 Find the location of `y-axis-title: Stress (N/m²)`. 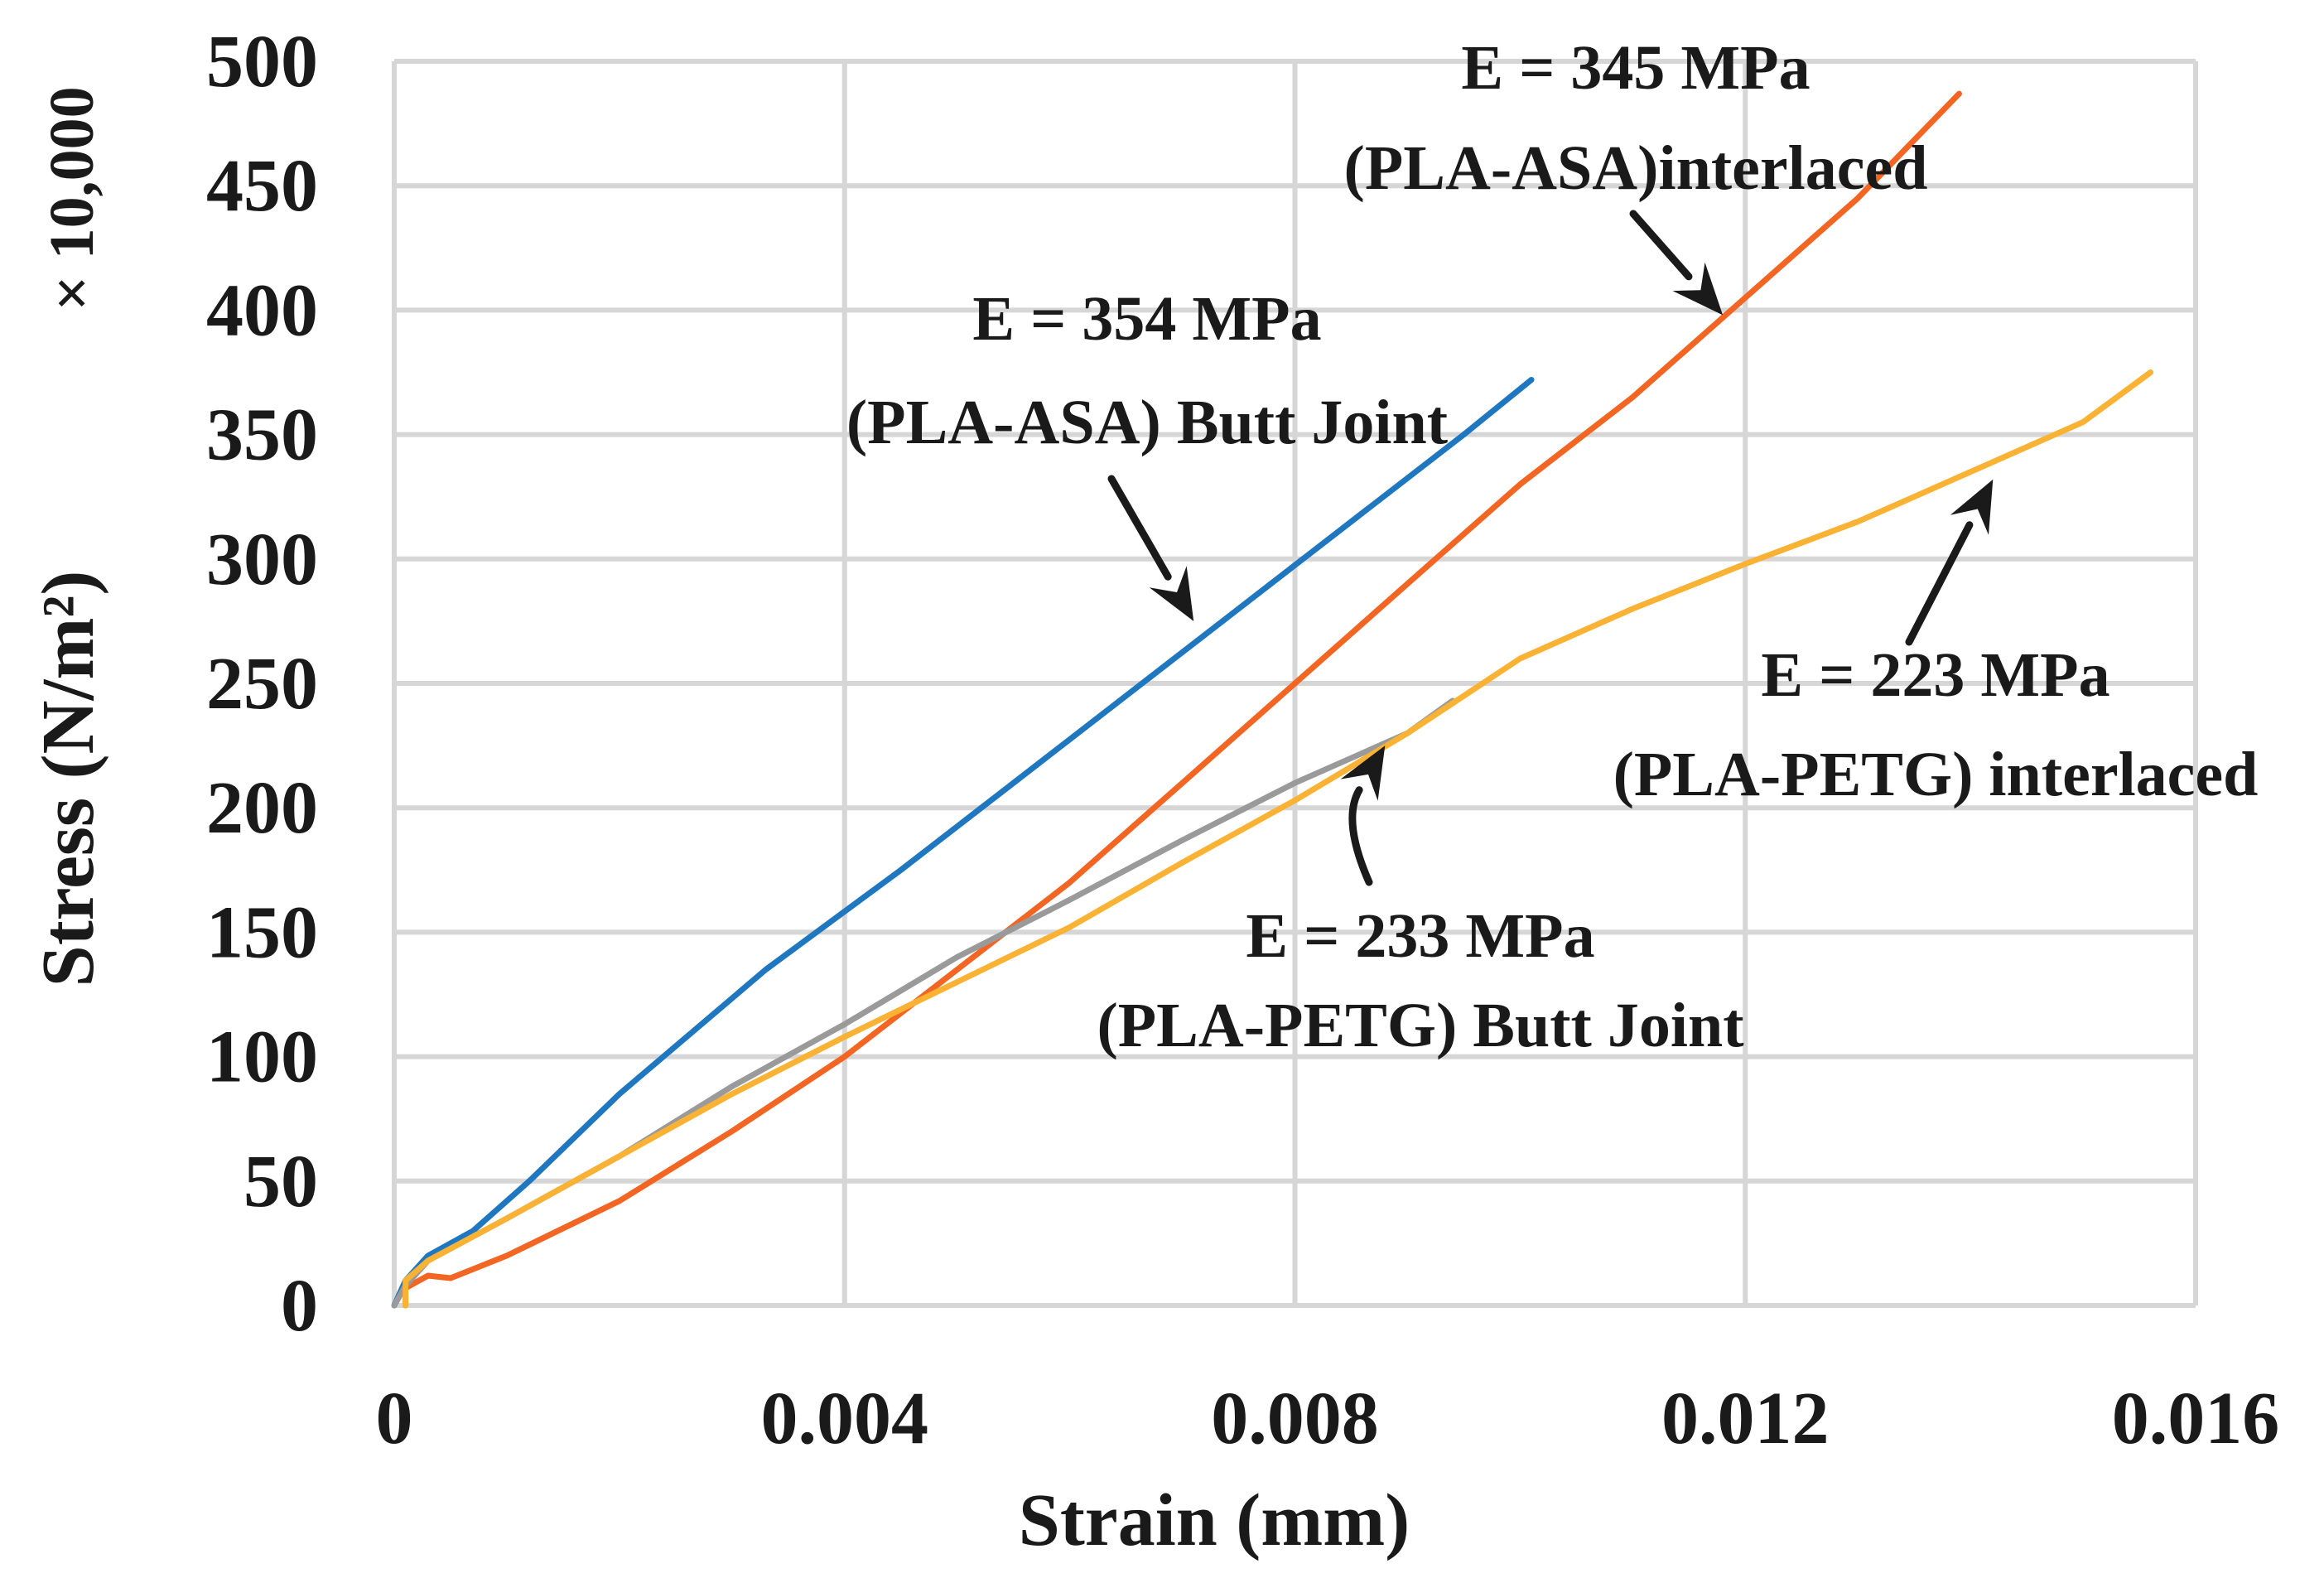

y-axis-title: Stress (N/m²) is located at coordinates (68, 779).